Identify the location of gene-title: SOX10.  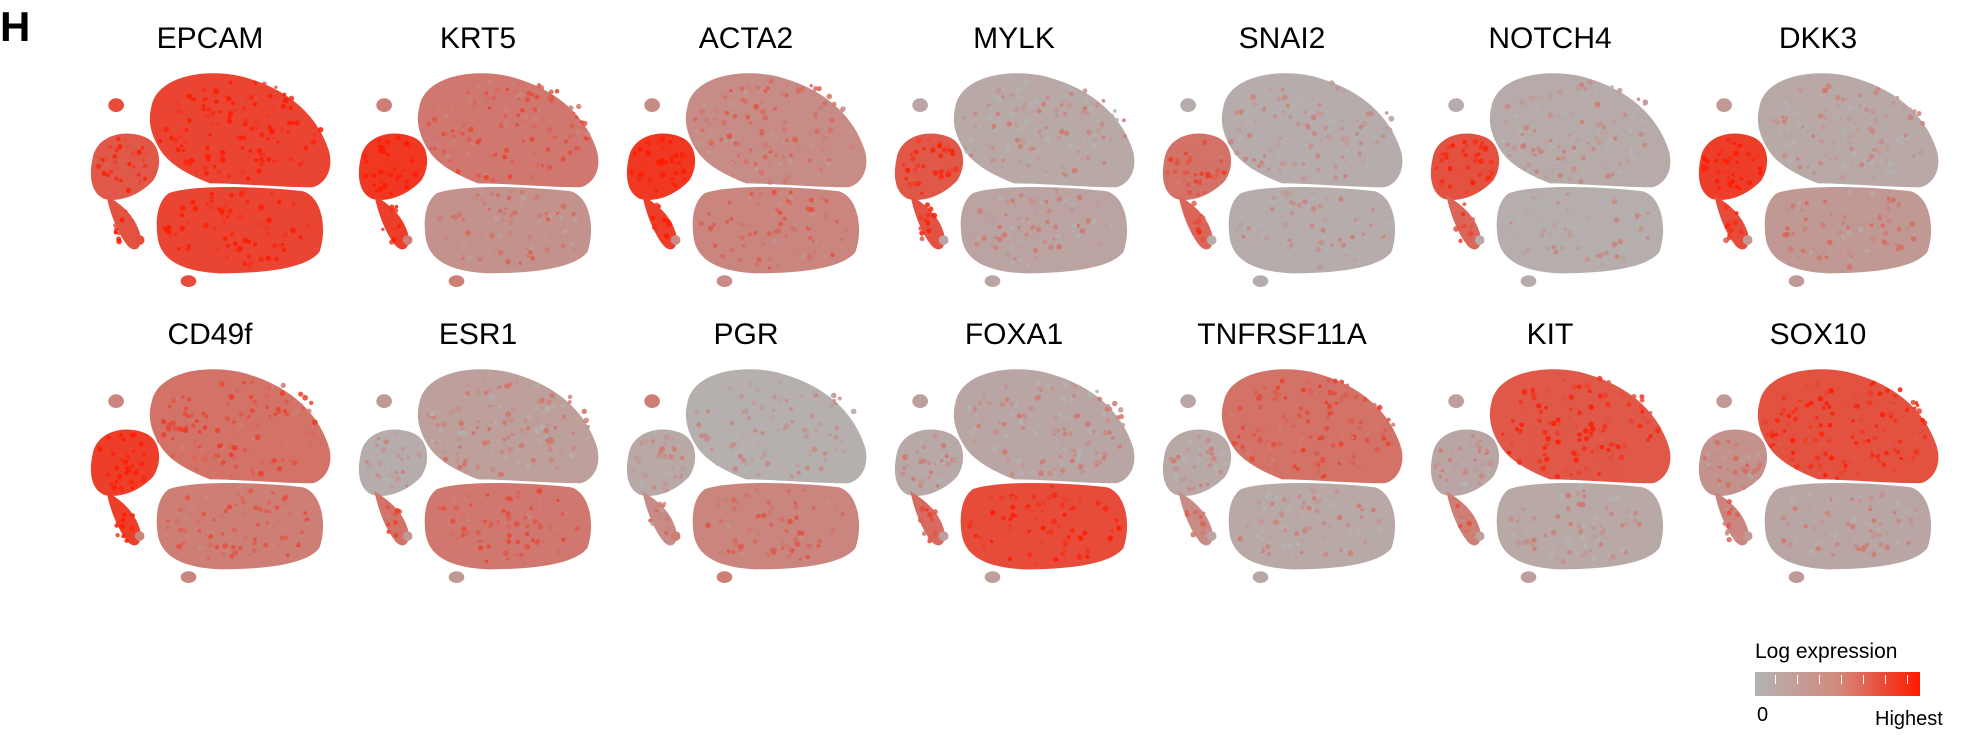
(1818, 334).